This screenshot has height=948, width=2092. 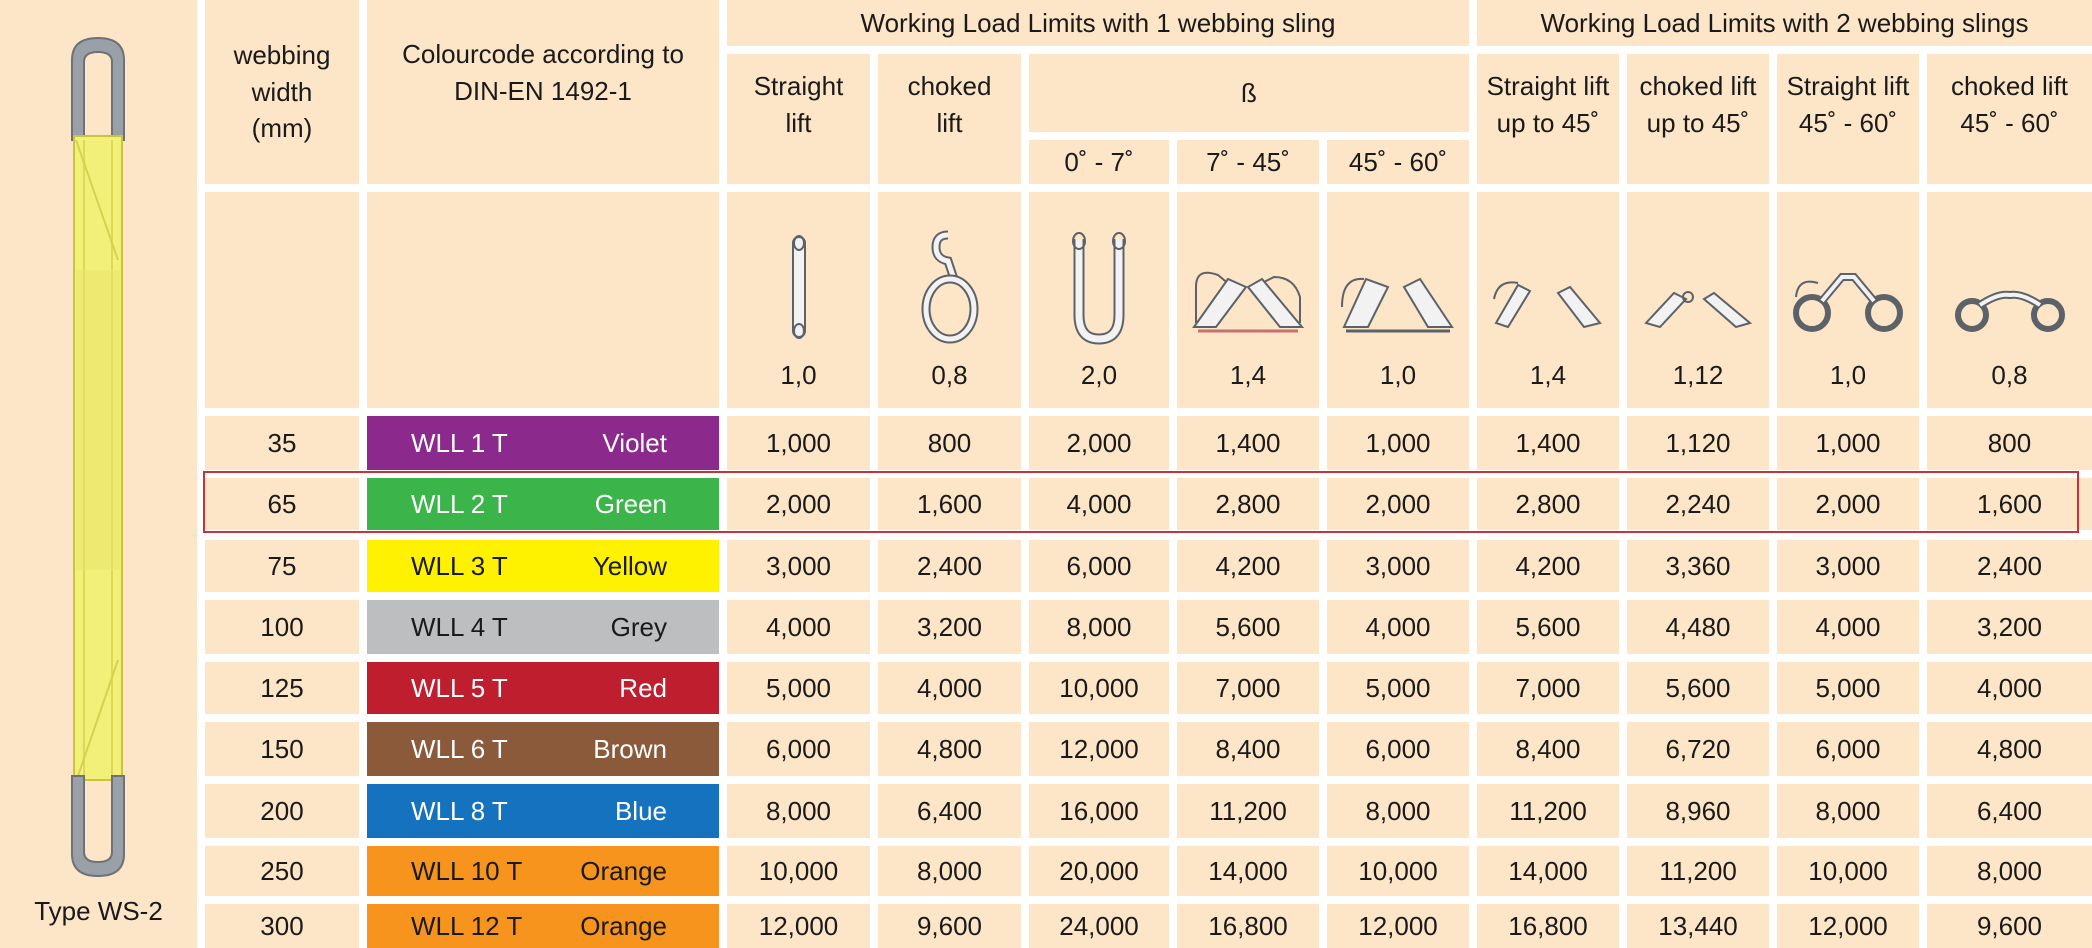 I want to click on basket-7-45-icon, so click(x=1248, y=302).